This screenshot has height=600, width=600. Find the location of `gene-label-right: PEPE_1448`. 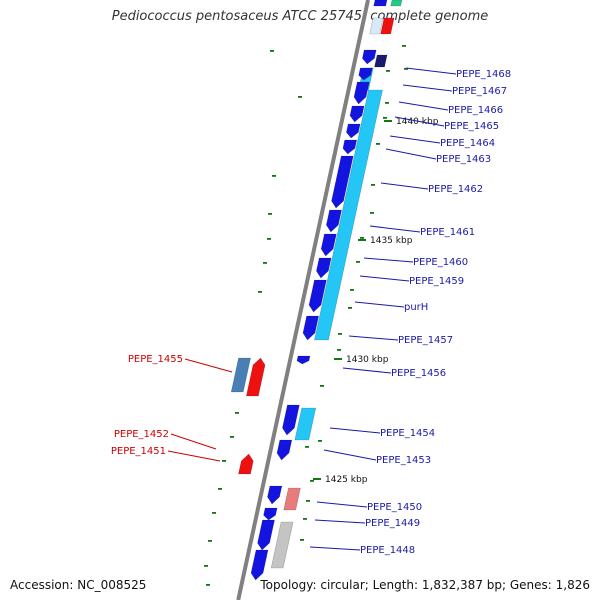

gene-label-right: PEPE_1448 is located at coordinates (387, 550).